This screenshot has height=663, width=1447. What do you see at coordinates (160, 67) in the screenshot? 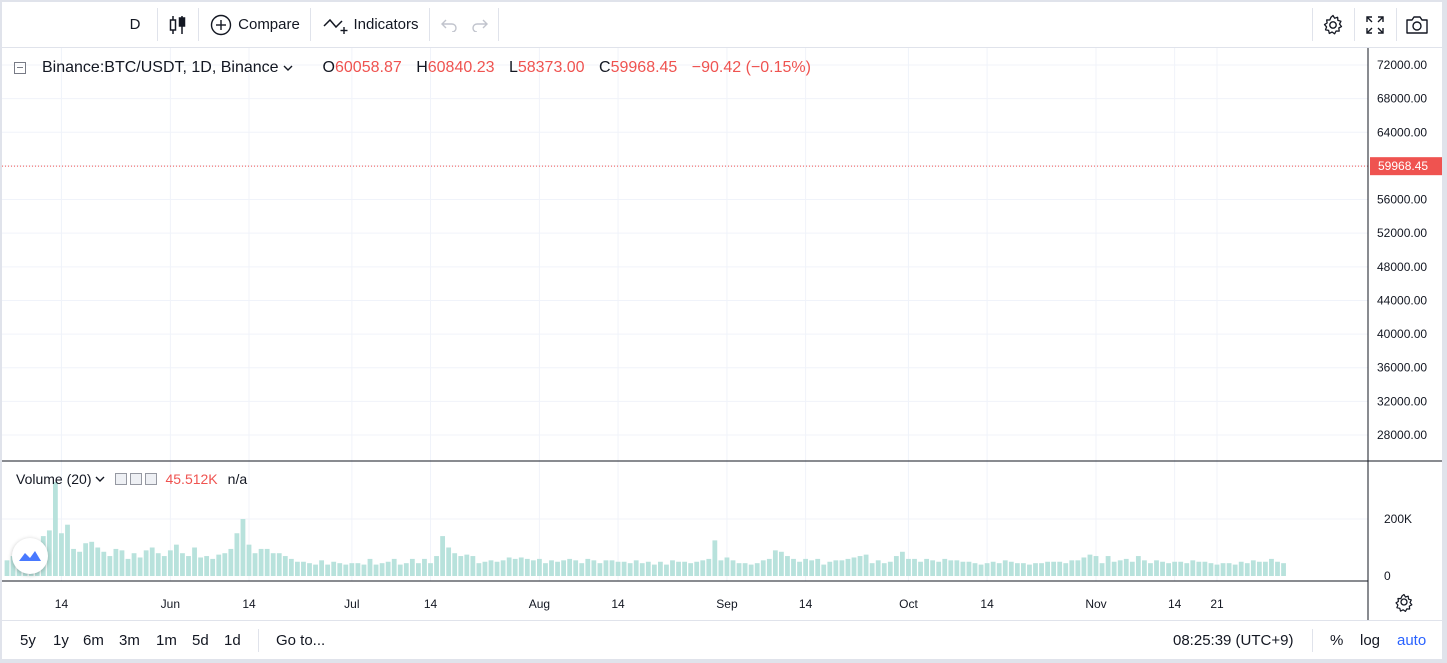
I see `symbol-label: Binance:BTC/USDT, 1D, Binance` at bounding box center [160, 67].